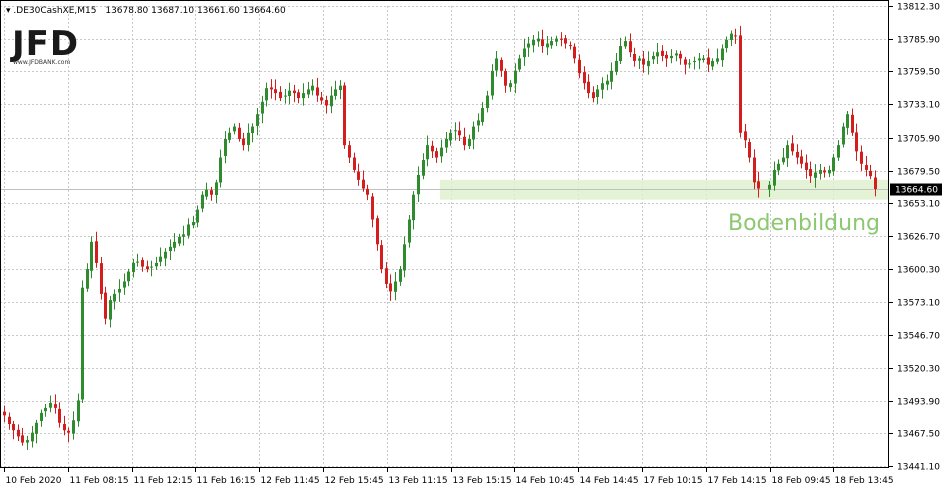  I want to click on x-tick-label: 18 Feb 13:45, so click(864, 481).